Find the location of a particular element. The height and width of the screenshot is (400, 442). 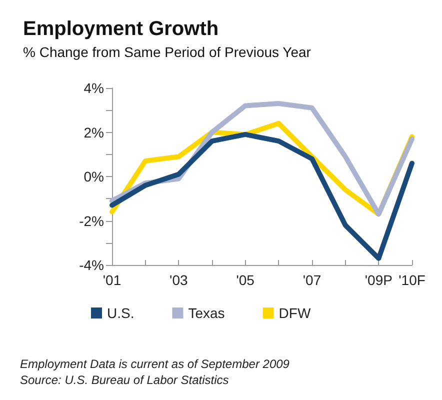

x-tick-label: '09P is located at coordinates (378, 280).